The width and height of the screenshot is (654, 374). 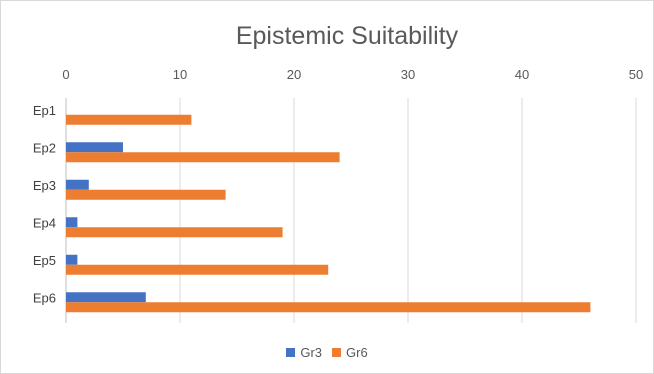 What do you see at coordinates (357, 352) in the screenshot?
I see `legend-label-gr6: Gr6` at bounding box center [357, 352].